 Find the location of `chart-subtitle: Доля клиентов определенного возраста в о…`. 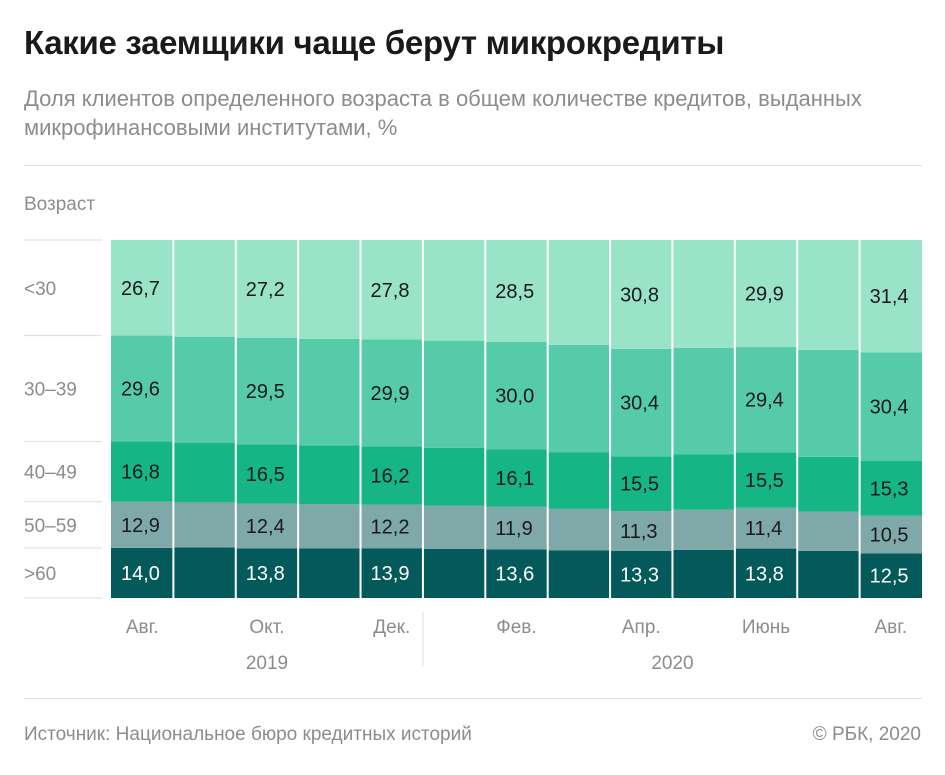

chart-subtitle: Доля клиентов определенного возраста в о… is located at coordinates (443, 113).